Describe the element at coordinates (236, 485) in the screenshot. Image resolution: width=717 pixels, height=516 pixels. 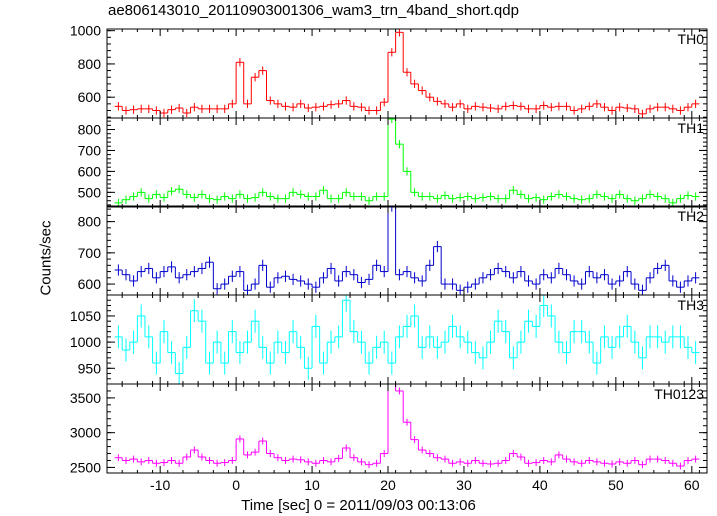
I see `x-tick-label: 0` at that location.